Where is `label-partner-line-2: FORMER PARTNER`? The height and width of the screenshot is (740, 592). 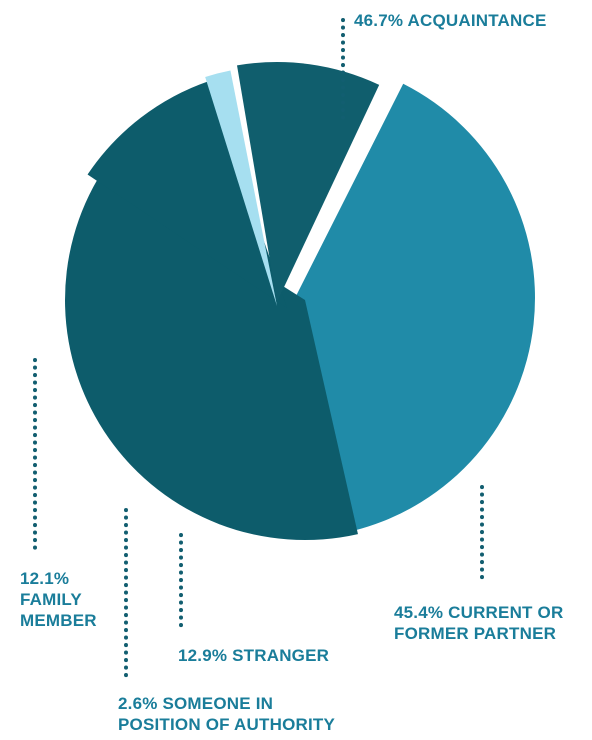
label-partner-line-2: FORMER PARTNER is located at coordinates (475, 633).